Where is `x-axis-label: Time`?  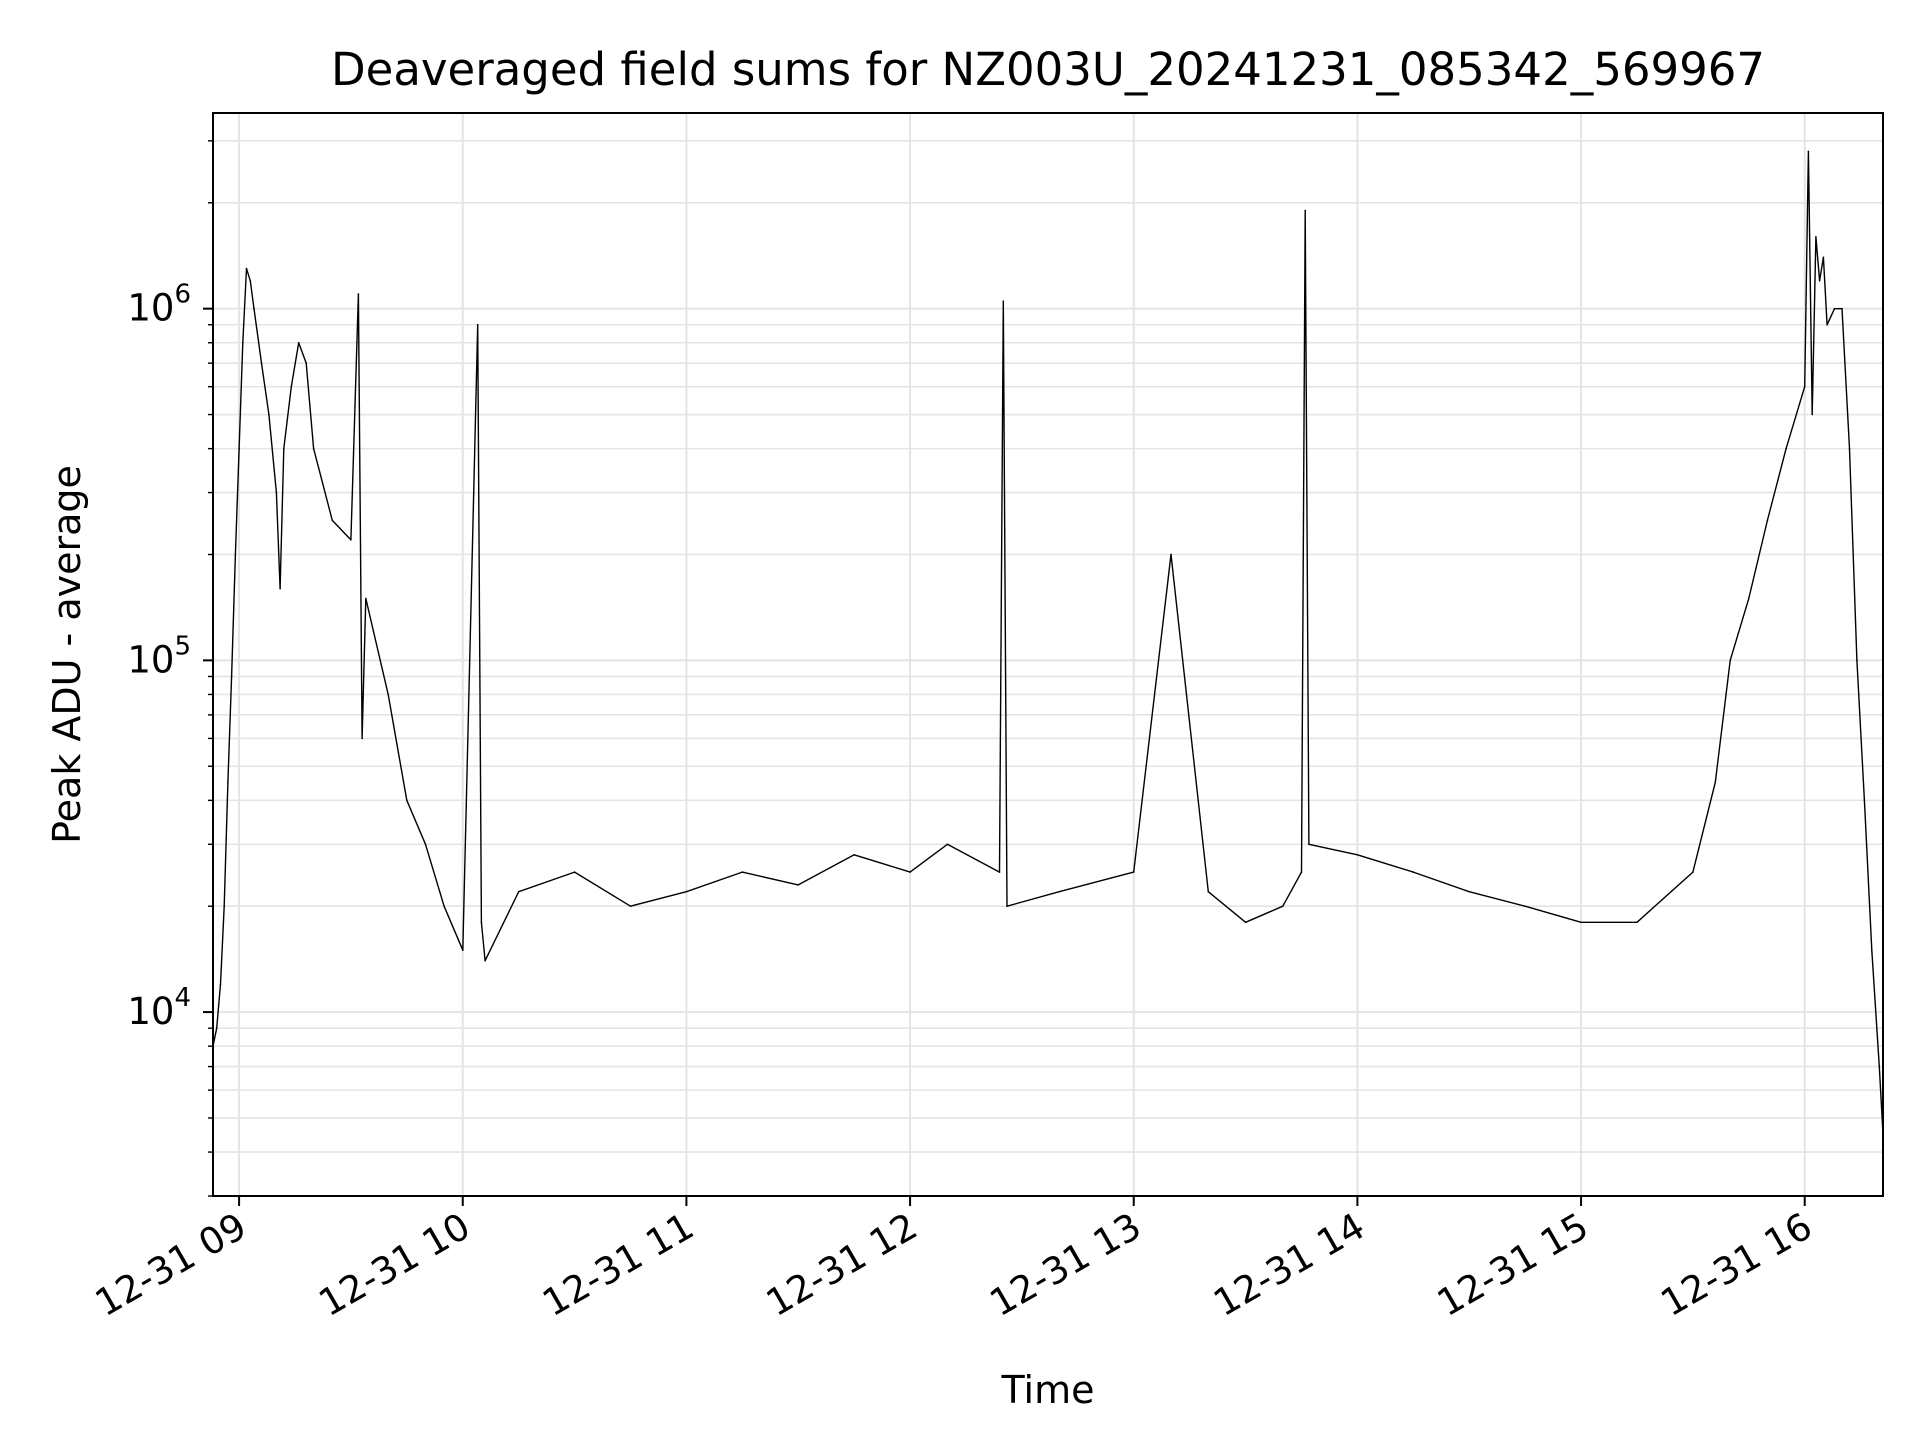
x-axis-label: Time is located at coordinates (1048, 1390).